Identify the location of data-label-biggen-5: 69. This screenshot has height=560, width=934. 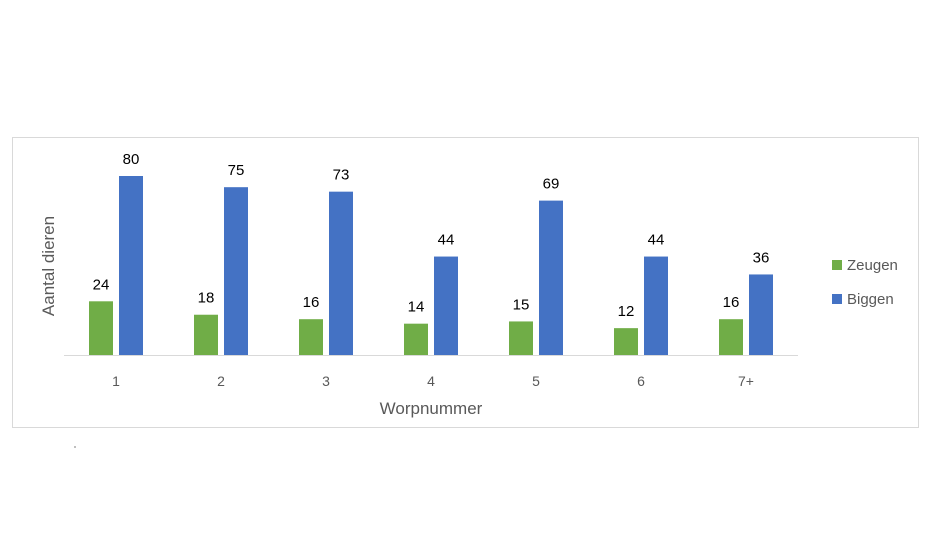
(551, 184).